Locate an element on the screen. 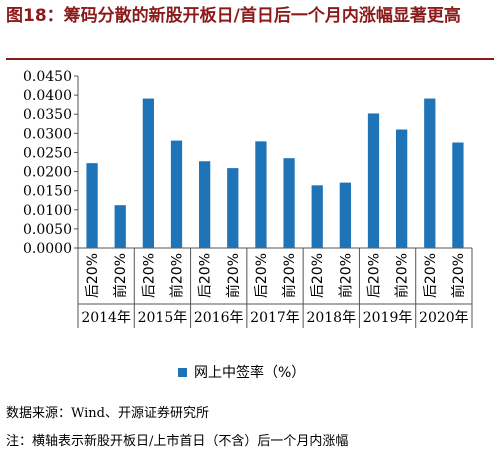 The width and height of the screenshot is (500, 462). y-tick-label: 0.0400 is located at coordinates (47, 96).